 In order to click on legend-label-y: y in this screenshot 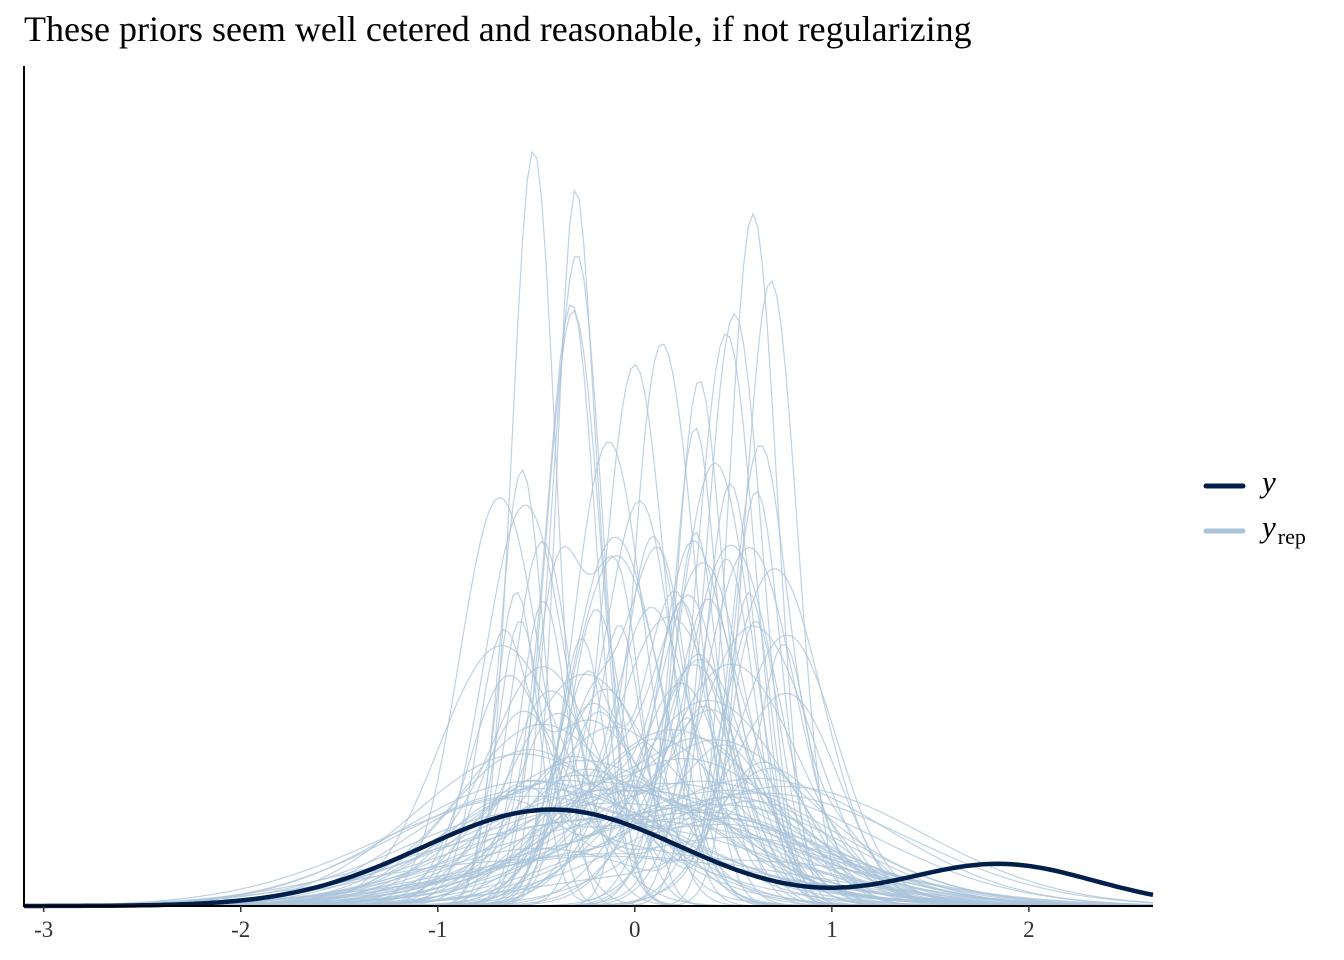, I will do `click(1267, 481)`.